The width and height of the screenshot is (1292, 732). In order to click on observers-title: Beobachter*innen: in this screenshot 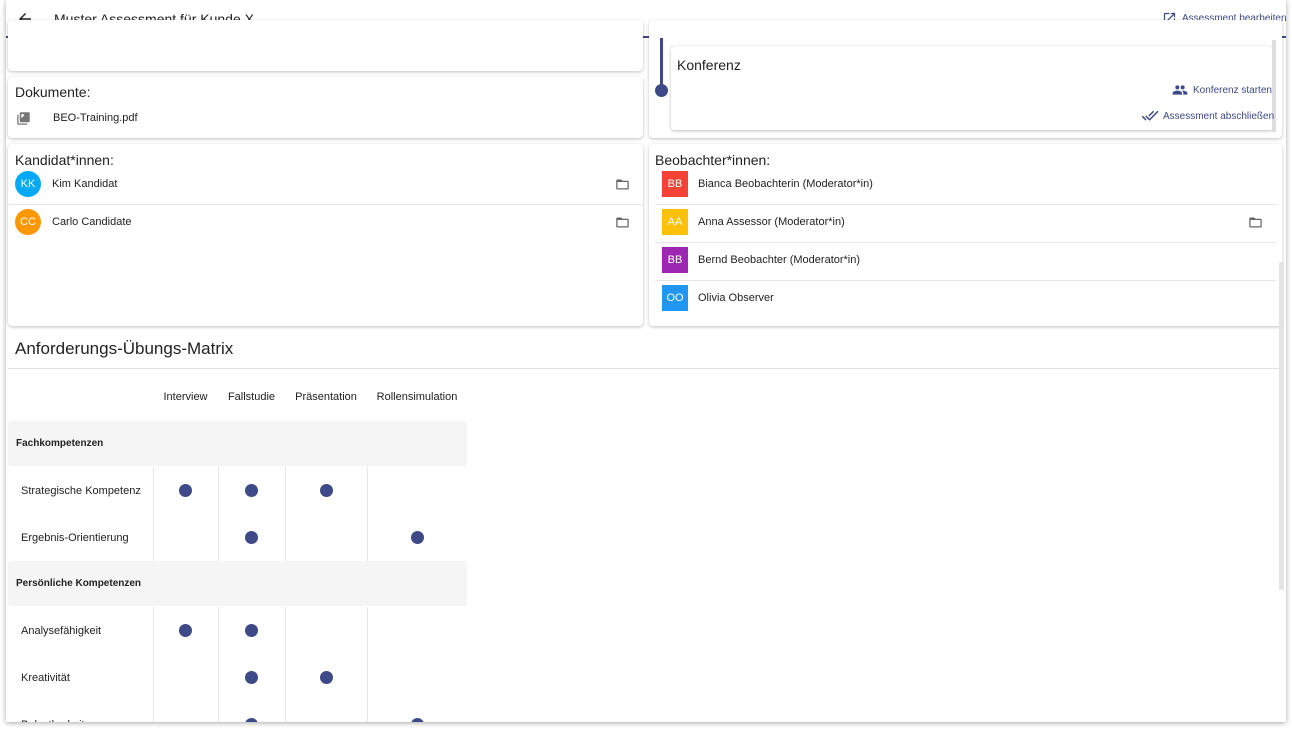, I will do `click(713, 160)`.